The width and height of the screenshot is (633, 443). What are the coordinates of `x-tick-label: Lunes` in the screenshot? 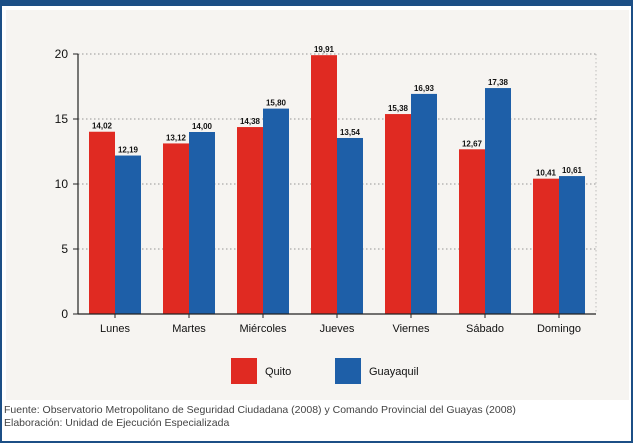 It's located at (115, 329).